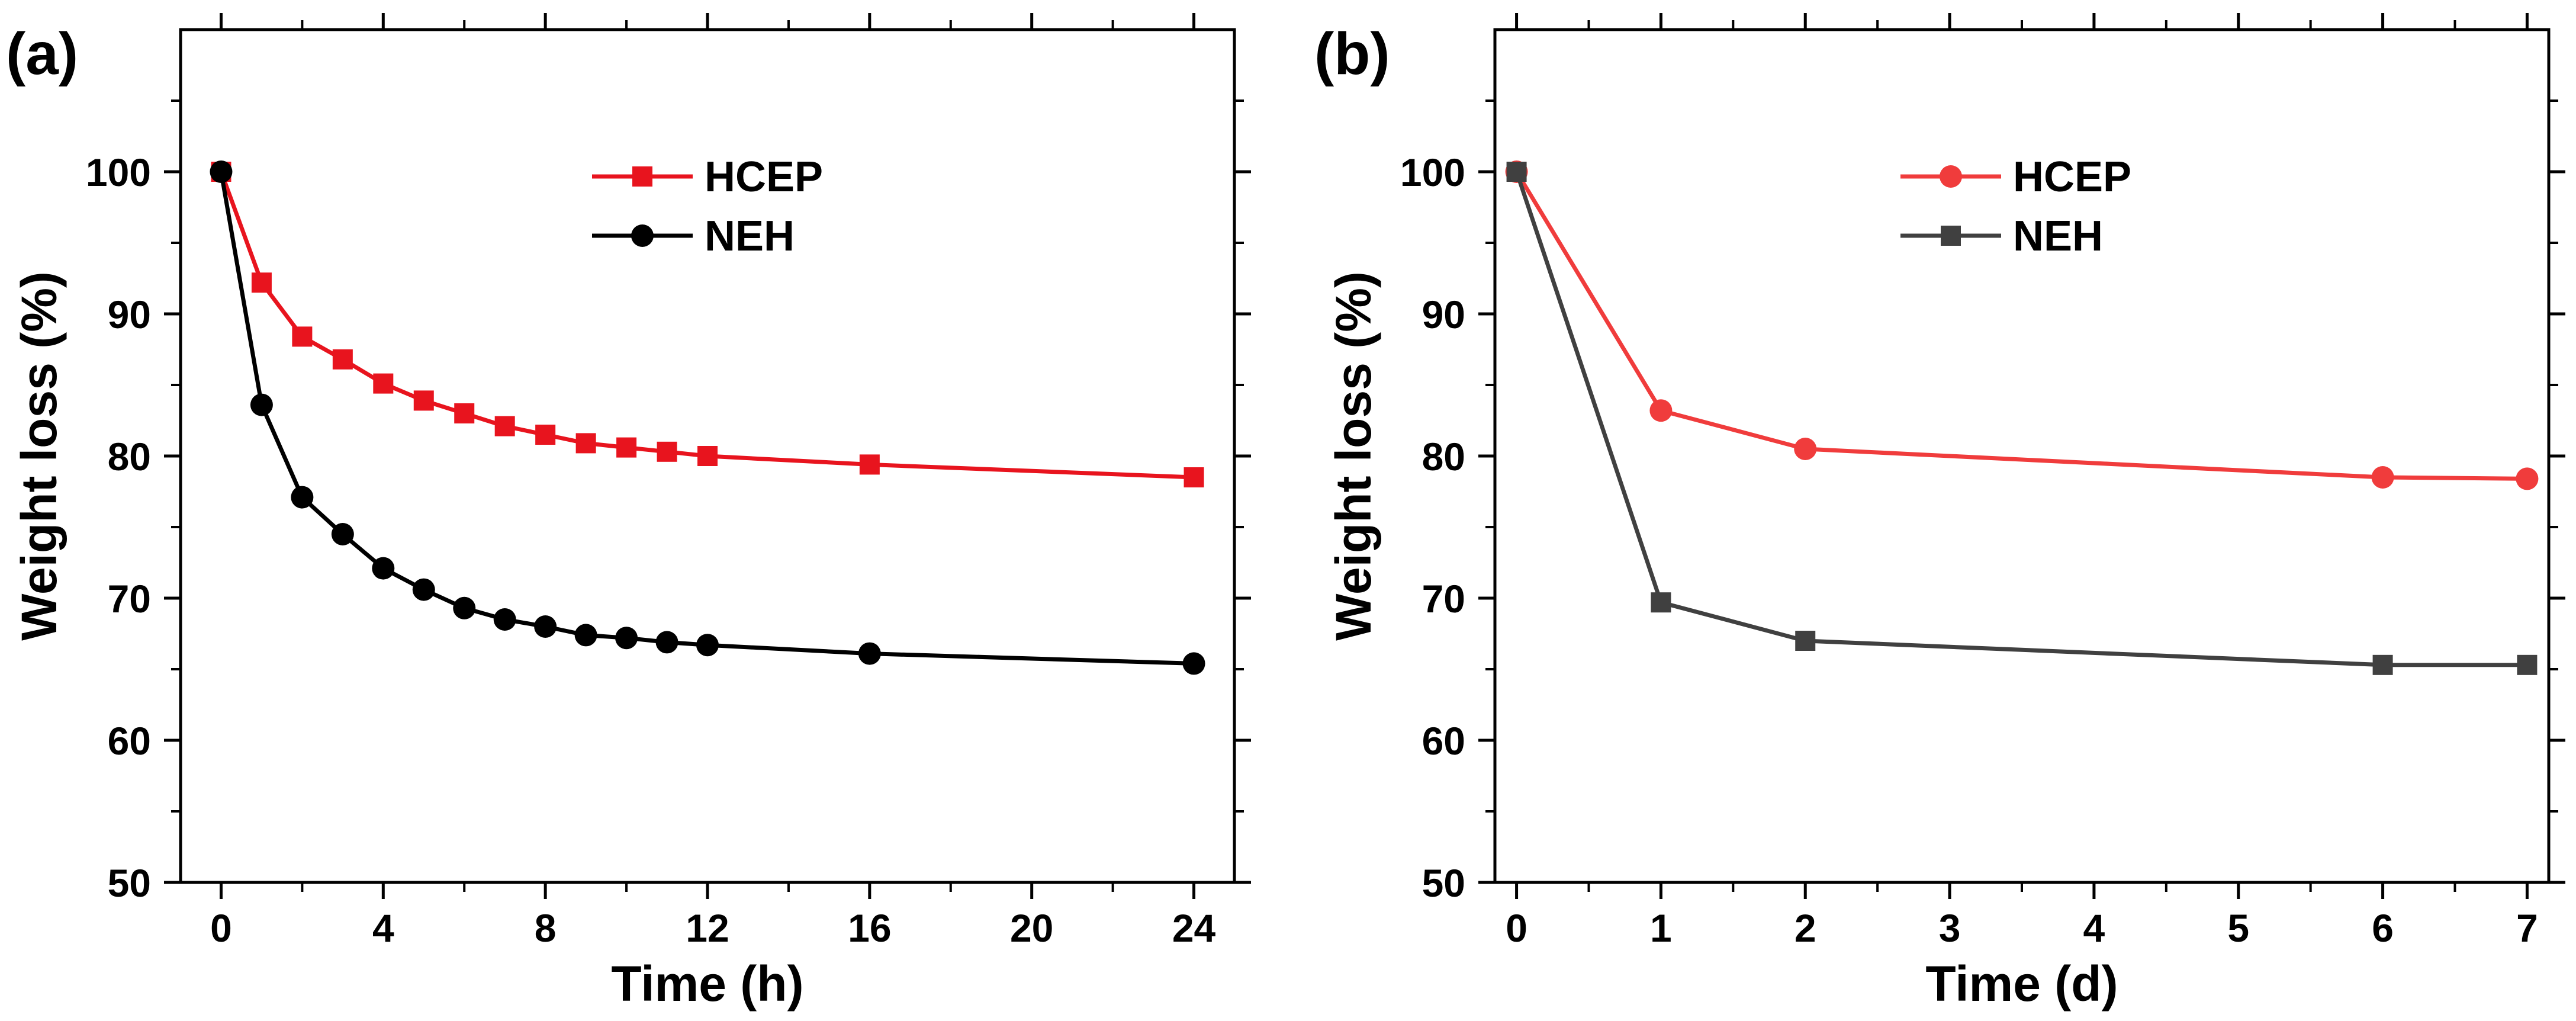 This screenshot has width=2576, height=1021. I want to click on x-axis-title: Time (d), so click(2021, 984).